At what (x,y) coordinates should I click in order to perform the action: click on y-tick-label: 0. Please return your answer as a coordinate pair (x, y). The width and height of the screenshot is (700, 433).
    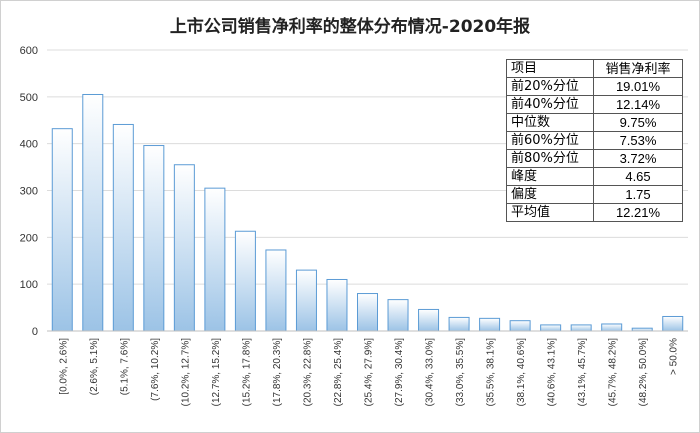
    Looking at the image, I should click on (35, 332).